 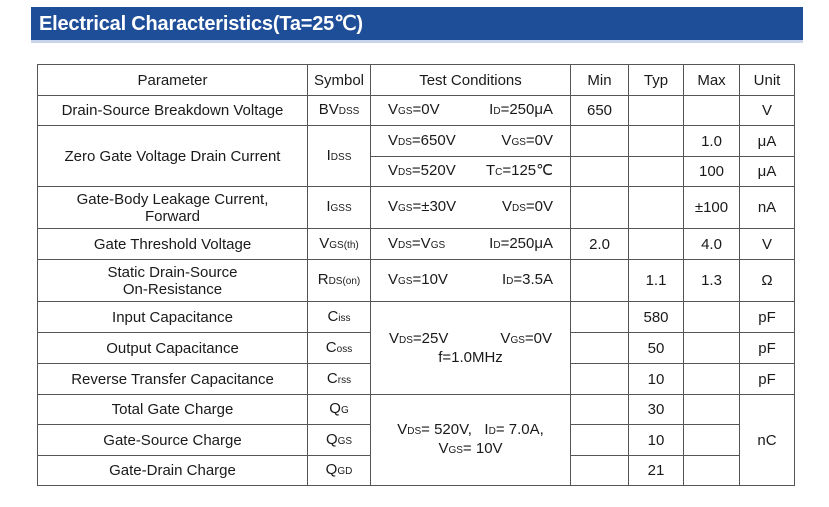 I want to click on param-cell: Input Capacitance, so click(x=172, y=317).